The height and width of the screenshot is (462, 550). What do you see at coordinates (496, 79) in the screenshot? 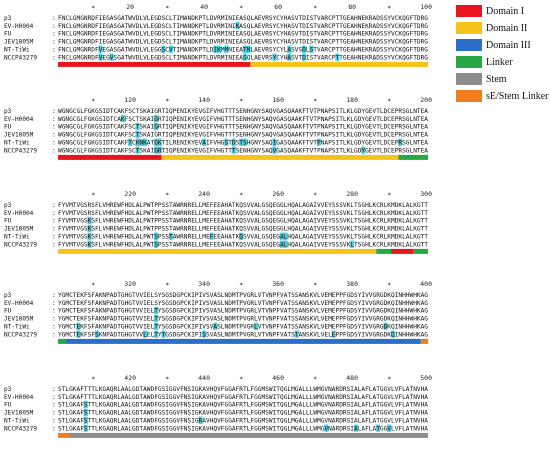
I see `legend-label: Stem` at bounding box center [496, 79].